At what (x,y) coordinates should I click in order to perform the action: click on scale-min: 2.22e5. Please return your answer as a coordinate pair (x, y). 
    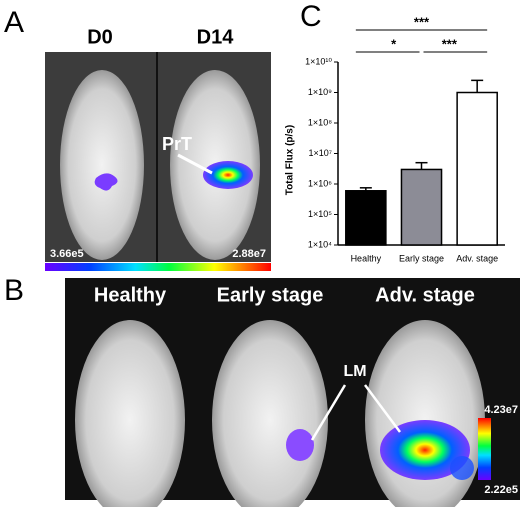
    Looking at the image, I should click on (501, 490).